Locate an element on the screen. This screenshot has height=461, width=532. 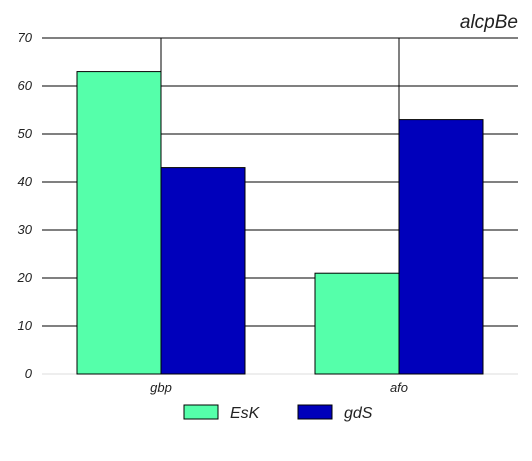
y-tick-label: 0 is located at coordinates (29, 373).